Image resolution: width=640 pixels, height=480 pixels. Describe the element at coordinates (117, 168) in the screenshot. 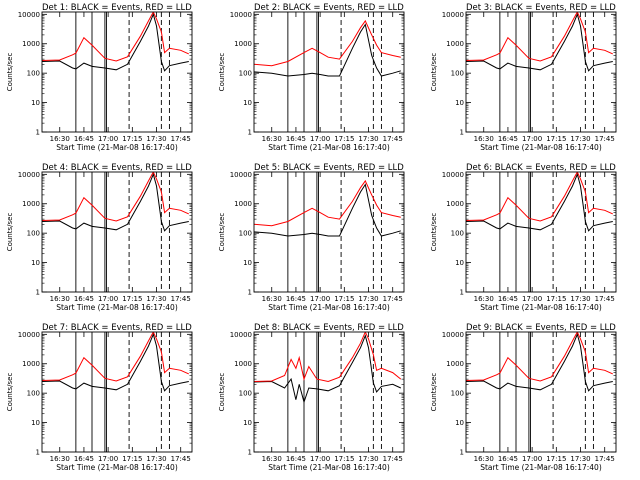

I see `panel-title: Det 4: BLACK = Events, RED = LLD` at that location.